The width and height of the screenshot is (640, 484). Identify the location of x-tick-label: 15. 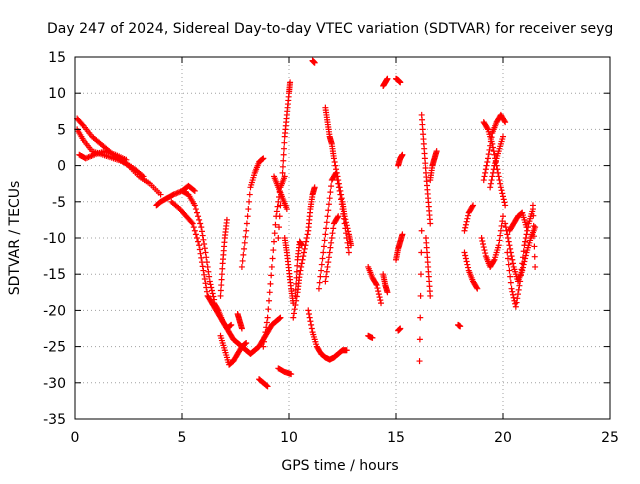
(396, 438).